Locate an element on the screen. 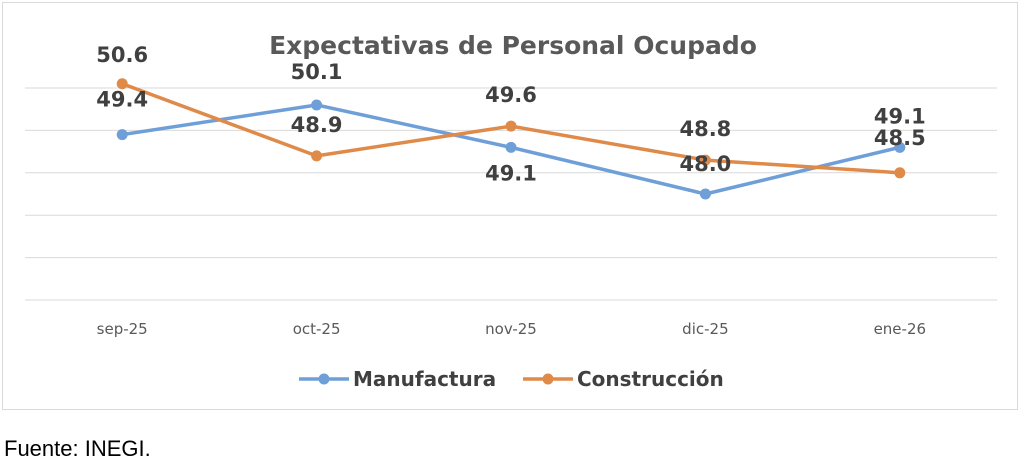 The width and height of the screenshot is (1024, 470). x-axis-ticks: sep-25 oct-25 nov-25 dic-25 ene-26 is located at coordinates (511, 329).